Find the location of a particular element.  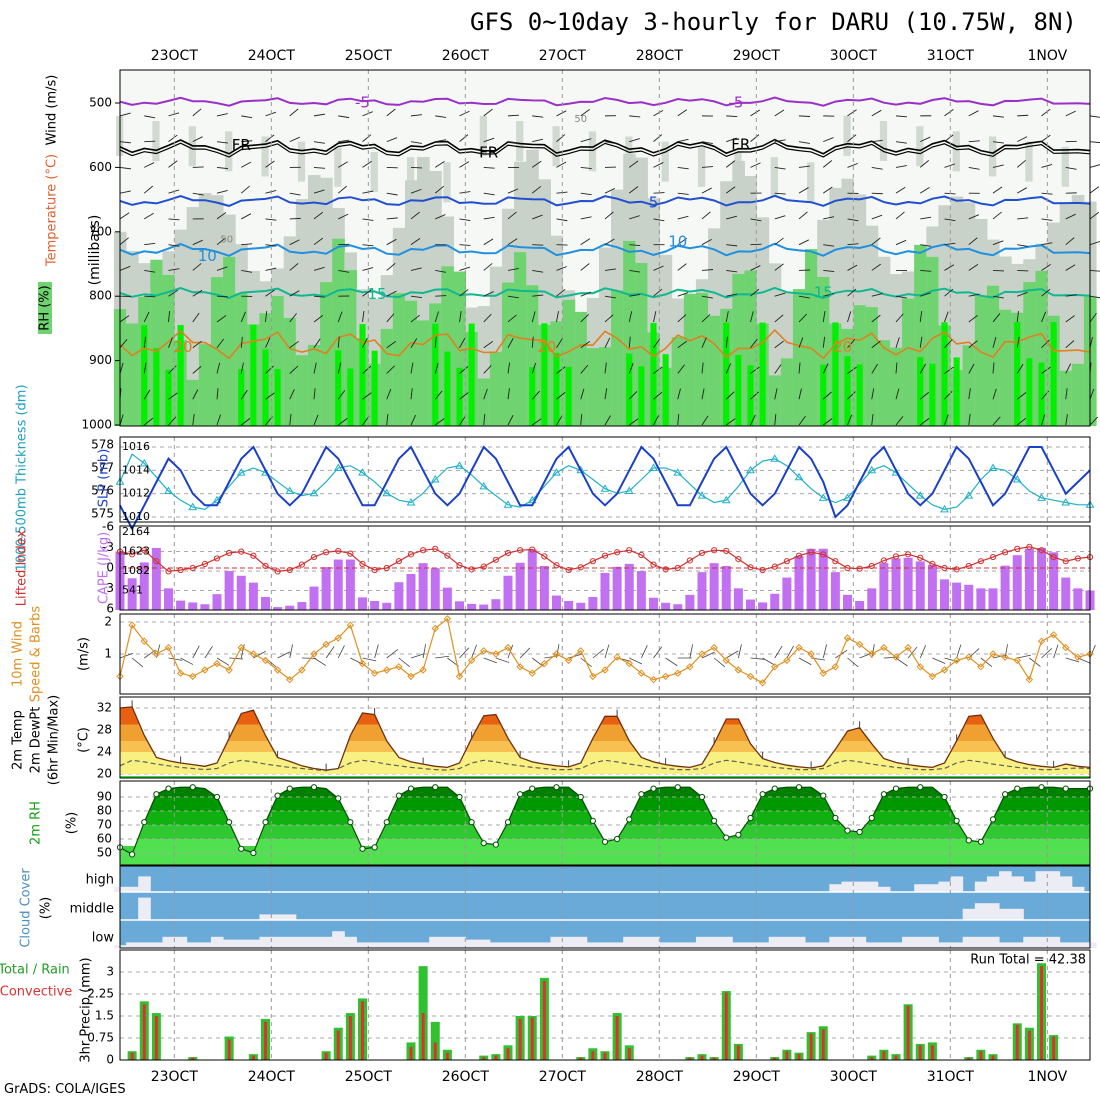

cape-tick-3: 2164 is located at coordinates (136, 531).